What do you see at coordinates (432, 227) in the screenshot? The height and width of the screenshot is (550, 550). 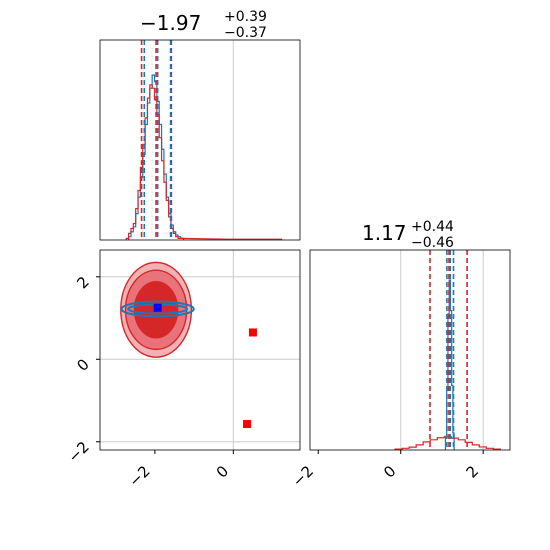 I see `title-bottom-right-plus: +0.44` at bounding box center [432, 227].